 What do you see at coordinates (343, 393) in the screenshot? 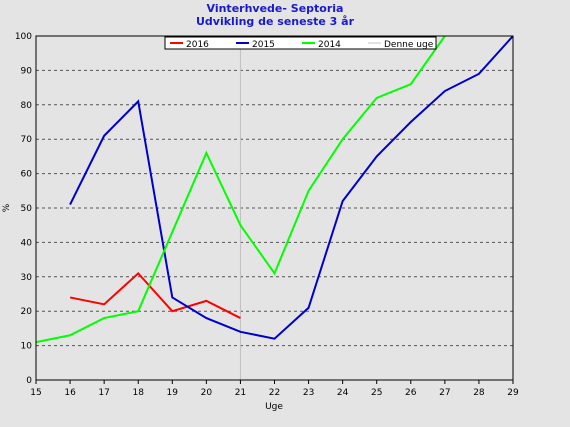
I see `x-tick-label: 24` at bounding box center [343, 393].